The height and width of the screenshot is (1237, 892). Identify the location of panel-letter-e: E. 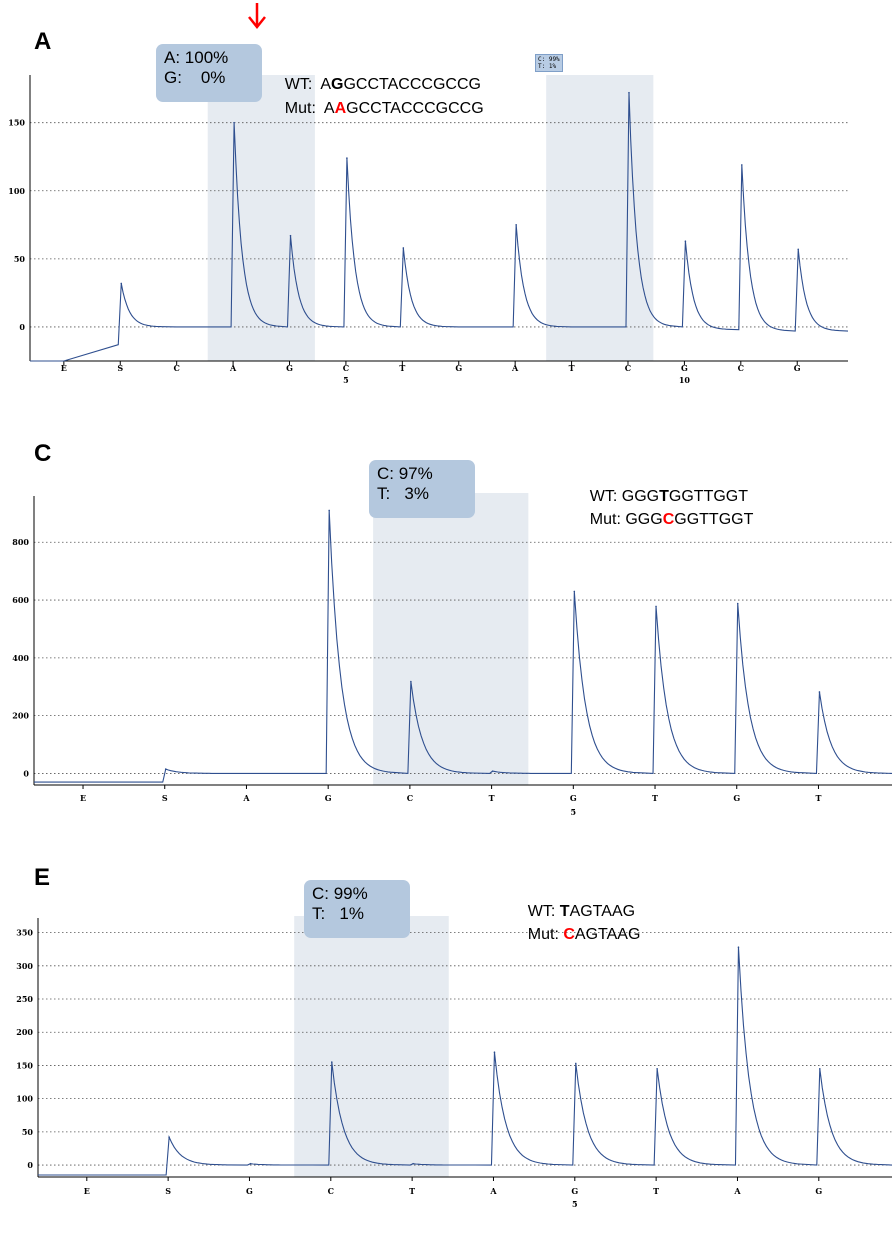
(42, 877).